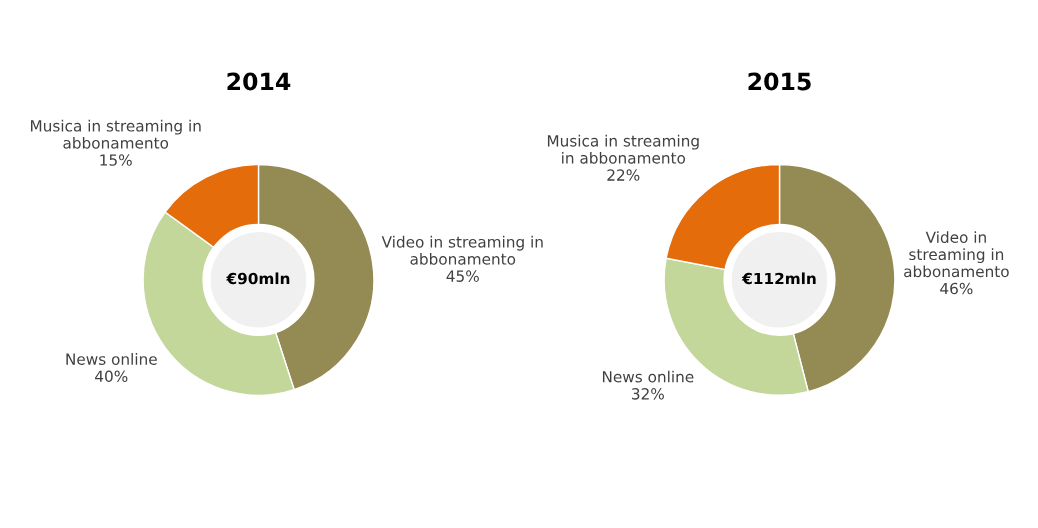 Image resolution: width=1038 pixels, height=528 pixels. I want to click on data-label: 40%, so click(111, 376).